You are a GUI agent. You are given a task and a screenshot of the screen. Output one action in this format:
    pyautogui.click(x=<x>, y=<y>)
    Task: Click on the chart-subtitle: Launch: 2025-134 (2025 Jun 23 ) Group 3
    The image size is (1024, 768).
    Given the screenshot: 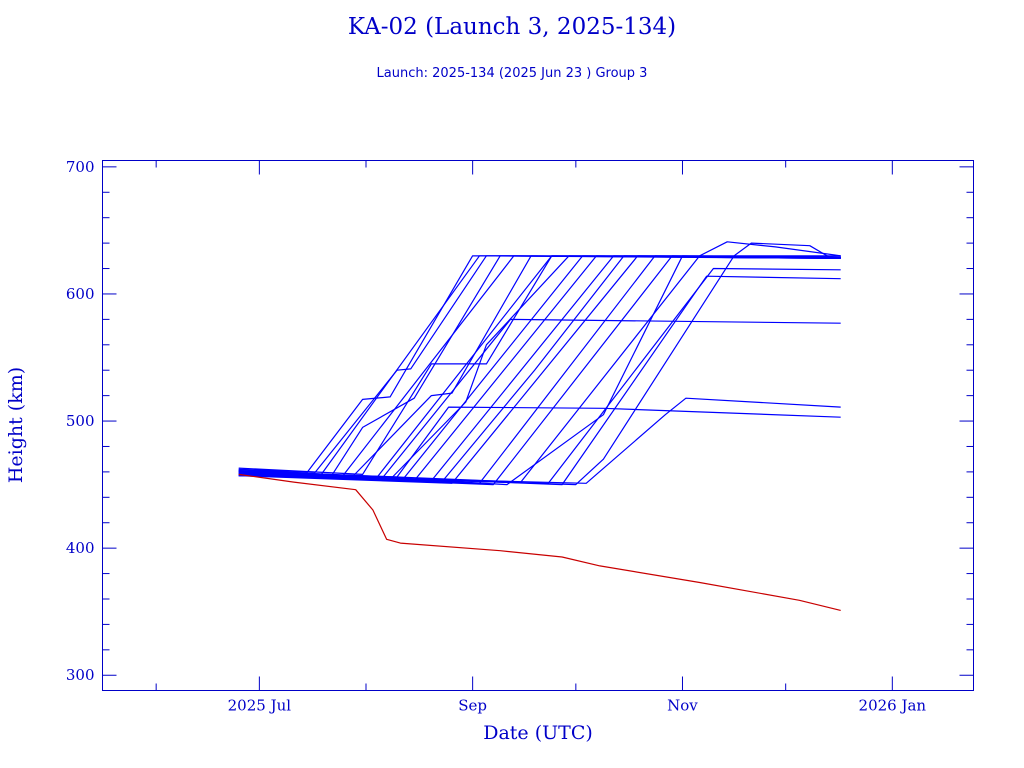 What is the action you would take?
    pyautogui.click(x=512, y=73)
    